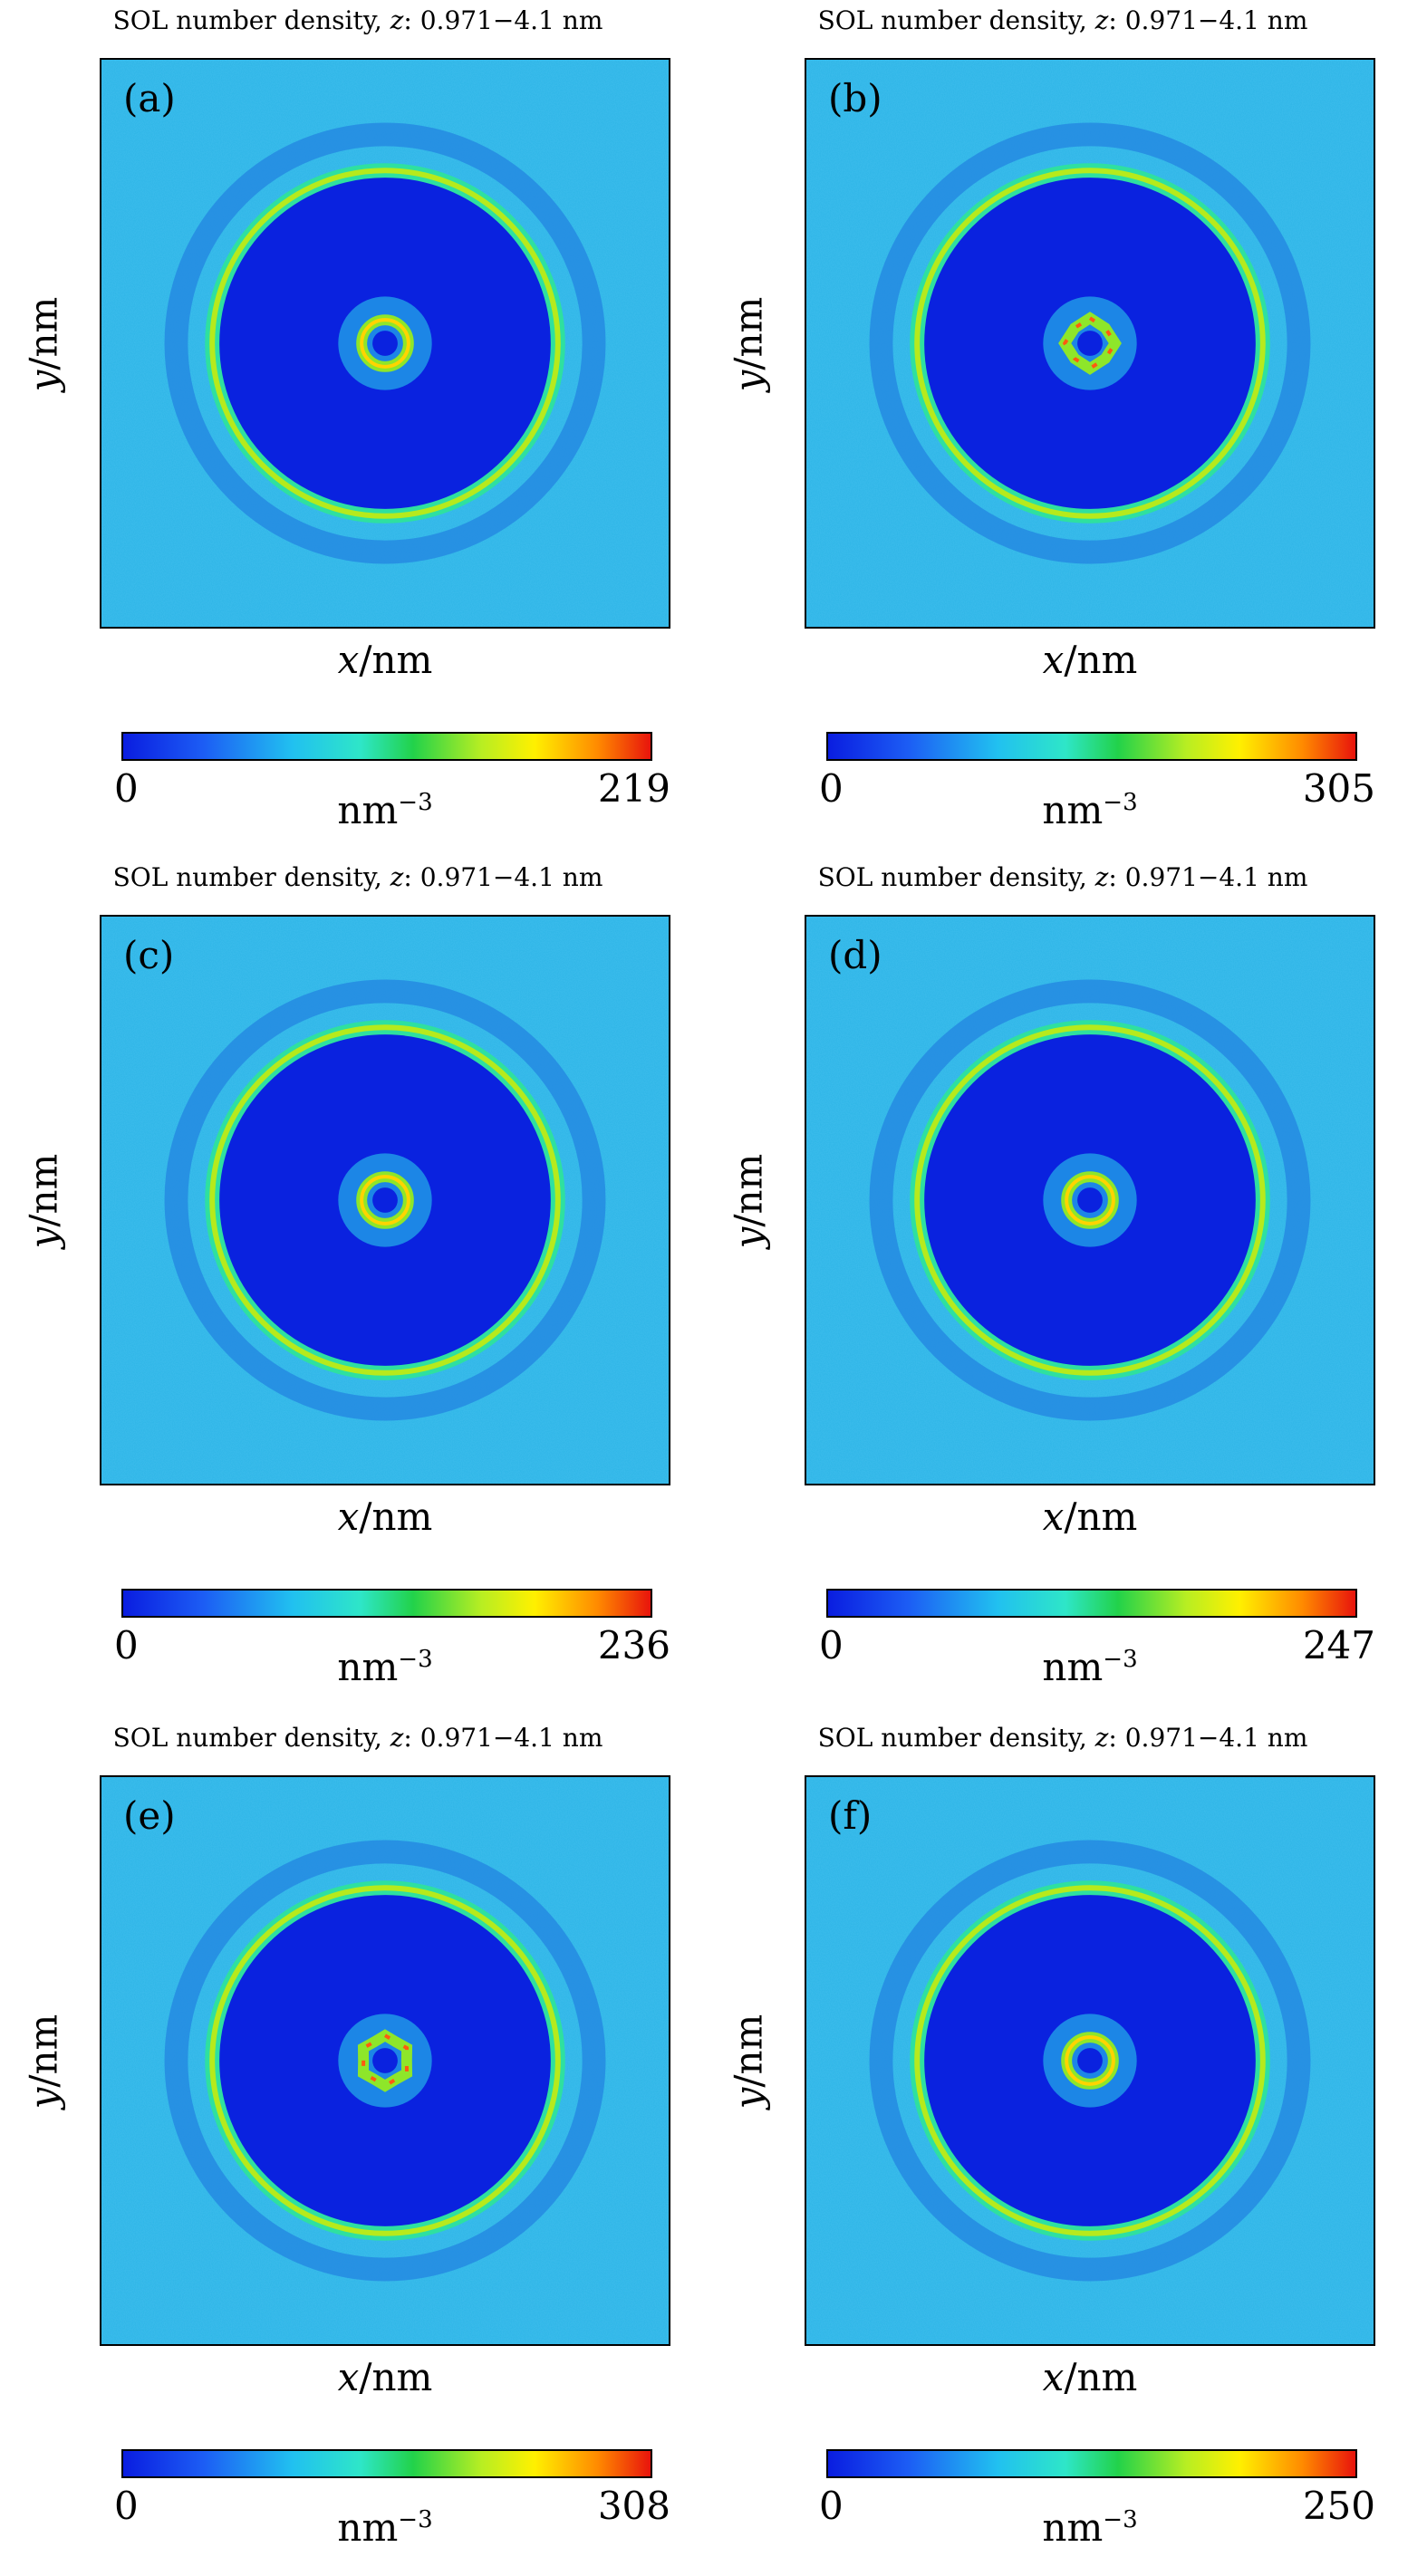 This screenshot has height=2576, width=1427. What do you see at coordinates (850, 1815) in the screenshot?
I see `panel-label: (f)` at bounding box center [850, 1815].